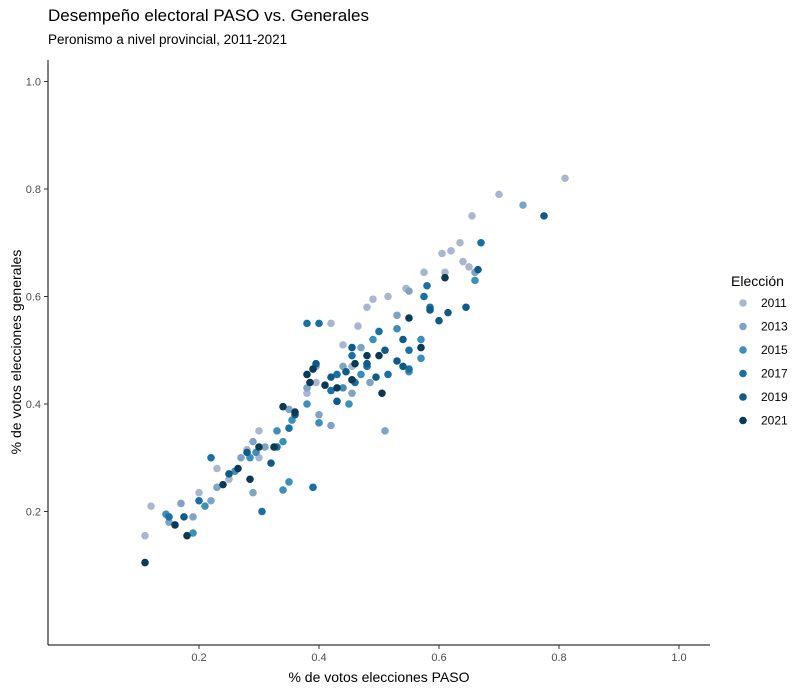 The height and width of the screenshot is (690, 811). What do you see at coordinates (208, 15) in the screenshot?
I see `chart-title: Desempeño electoral PASO vs. Generales` at bounding box center [208, 15].